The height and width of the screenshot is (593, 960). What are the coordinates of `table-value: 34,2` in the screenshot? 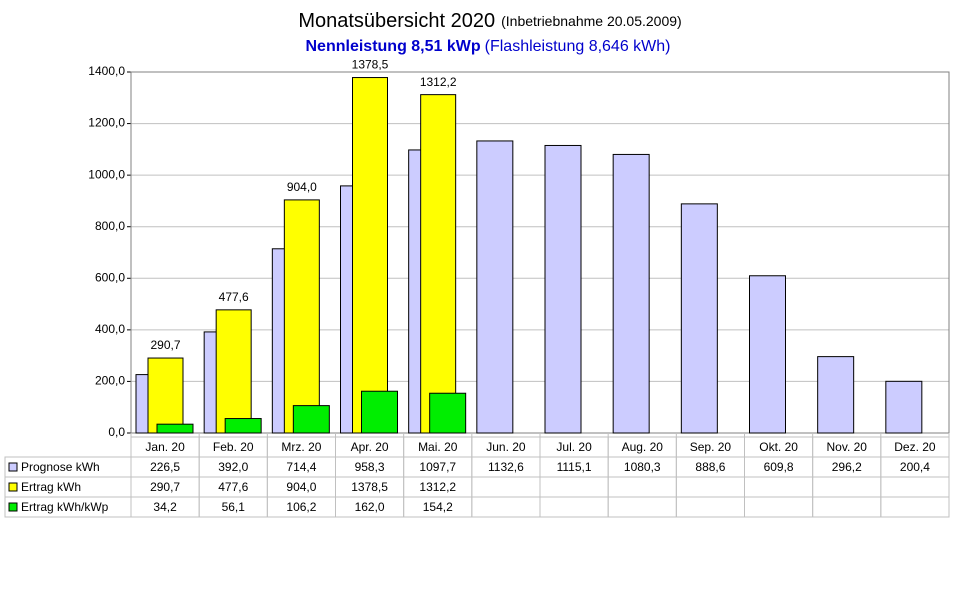 It's located at (165, 507).